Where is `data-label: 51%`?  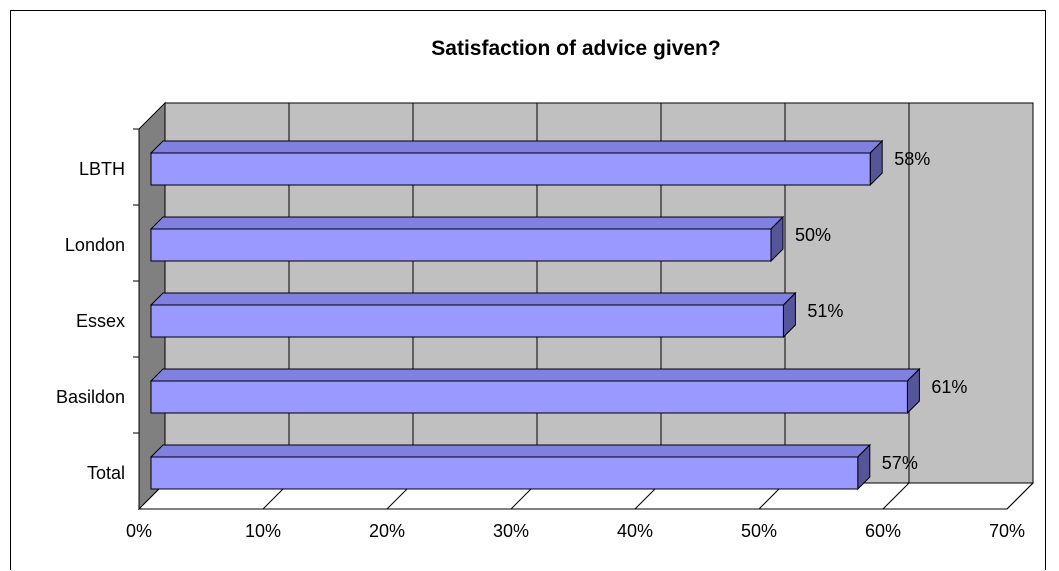
data-label: 51% is located at coordinates (825, 311).